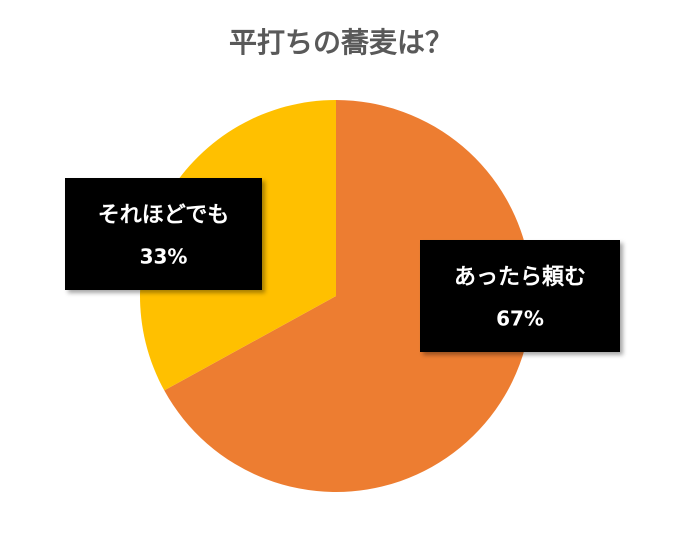 The image size is (683, 541). What do you see at coordinates (520, 277) in the screenshot?
I see `category-label: あったら頼む` at bounding box center [520, 277].